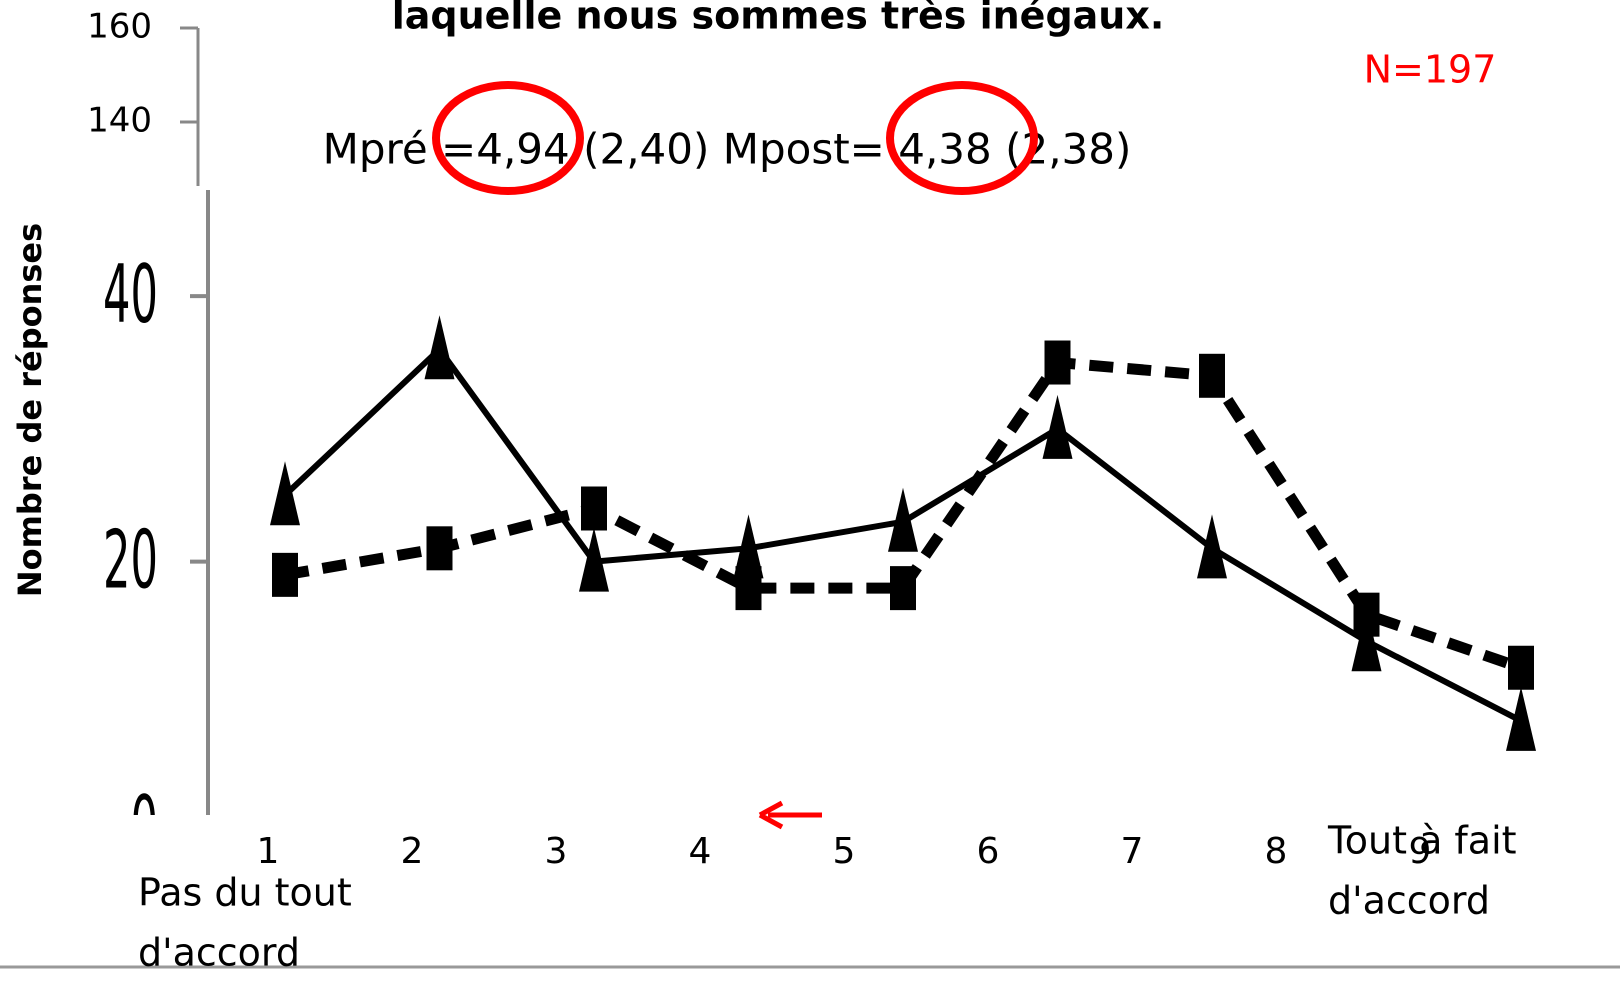 This screenshot has width=1620, height=1001. I want to click on x-tick-label: 9, so click(1420, 851).